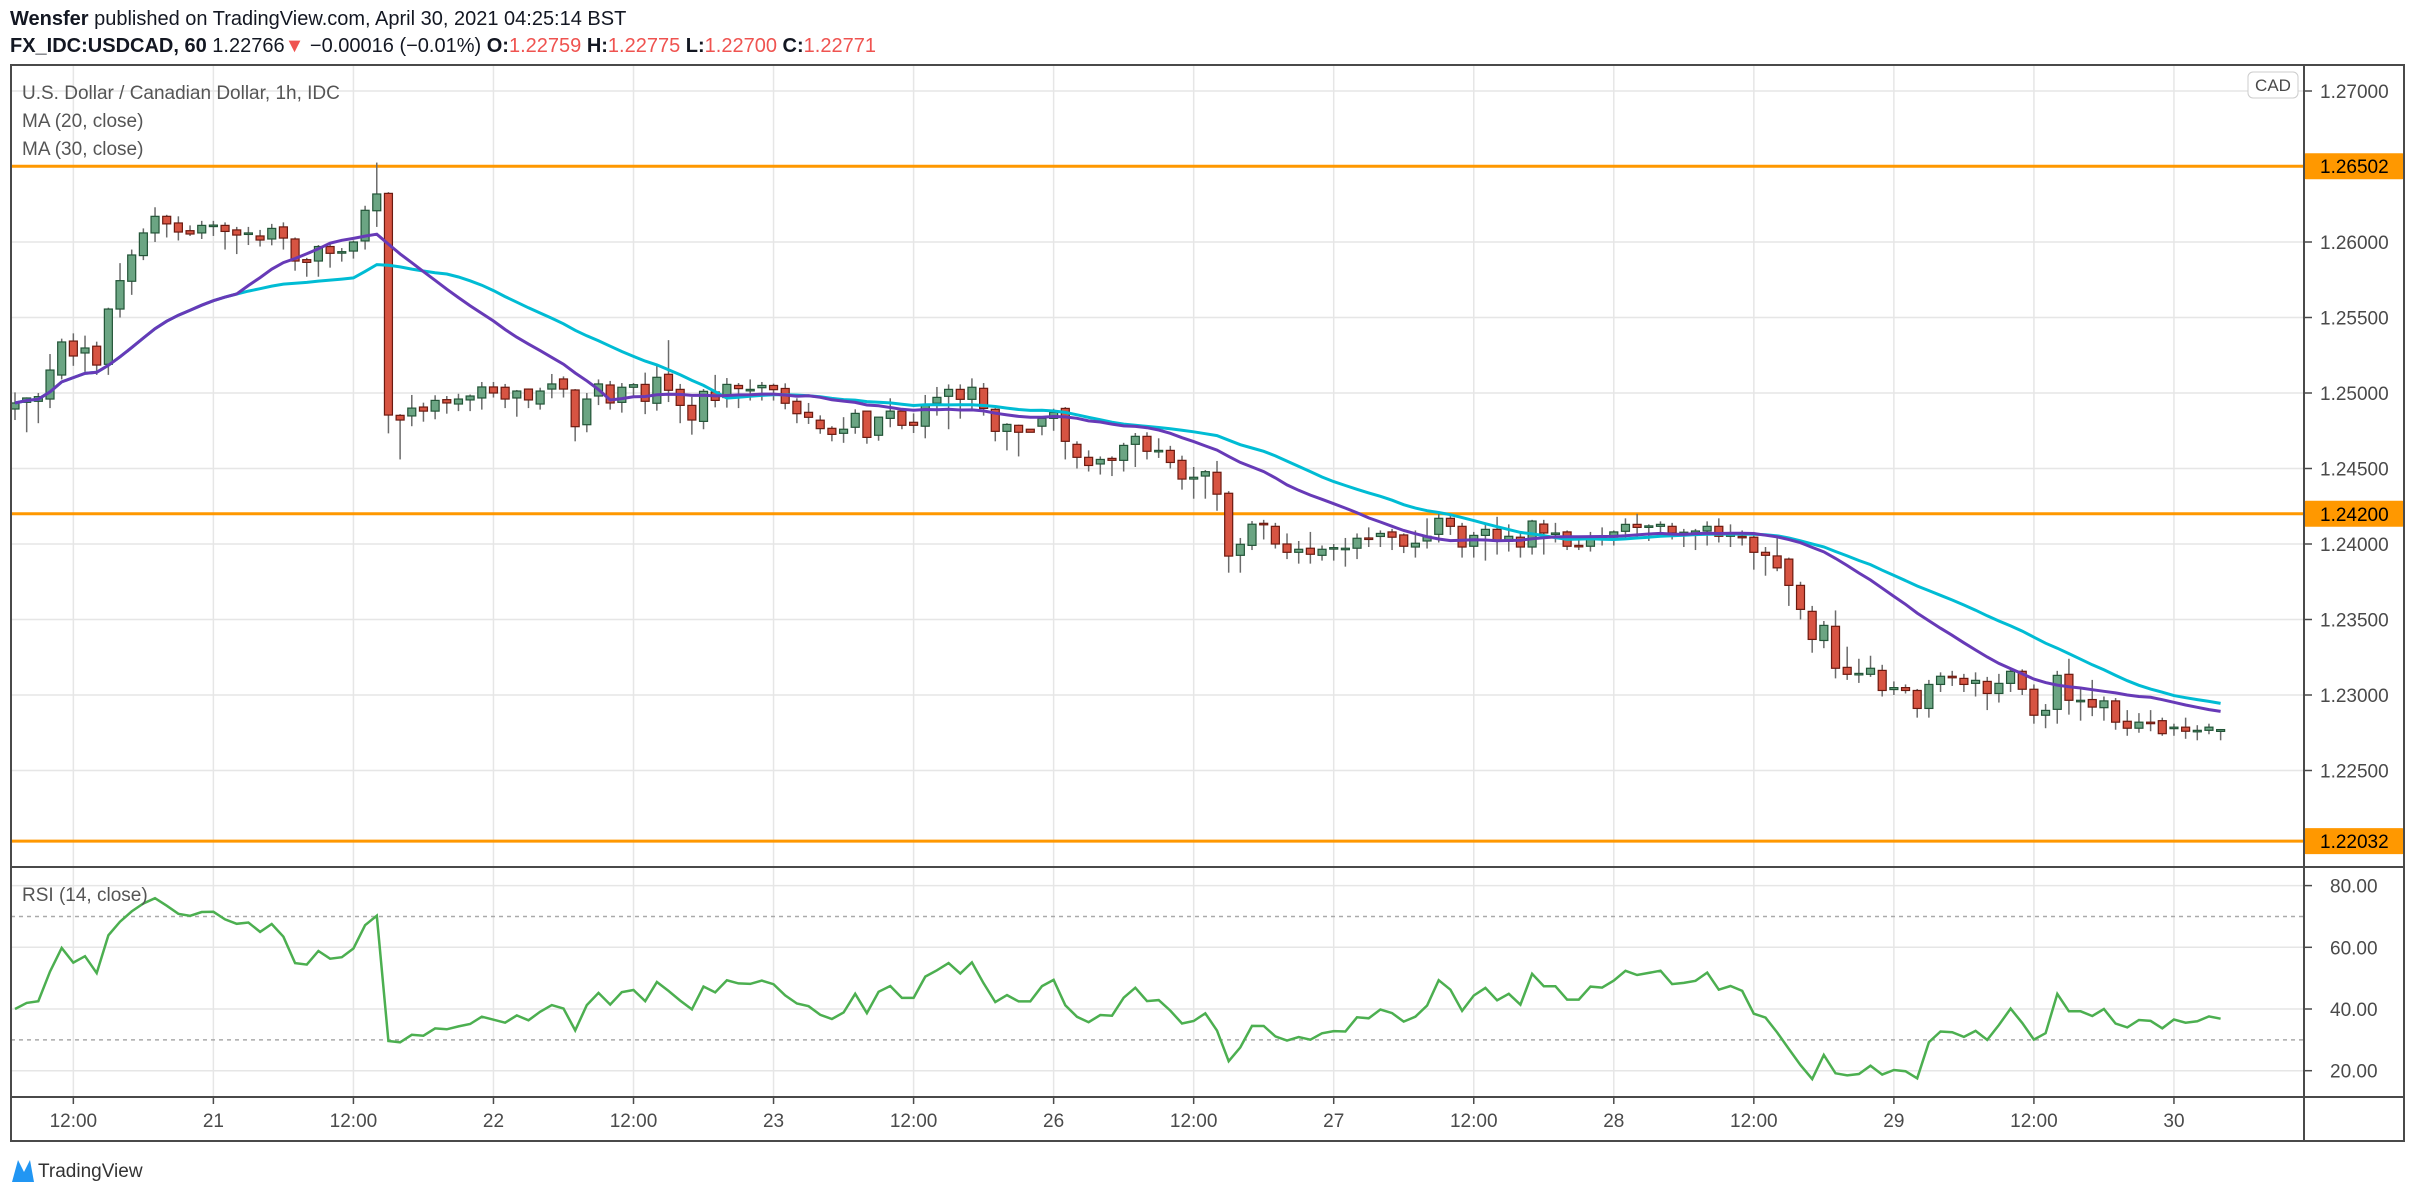  I want to click on open-value: 1.22759, so click(545, 46).